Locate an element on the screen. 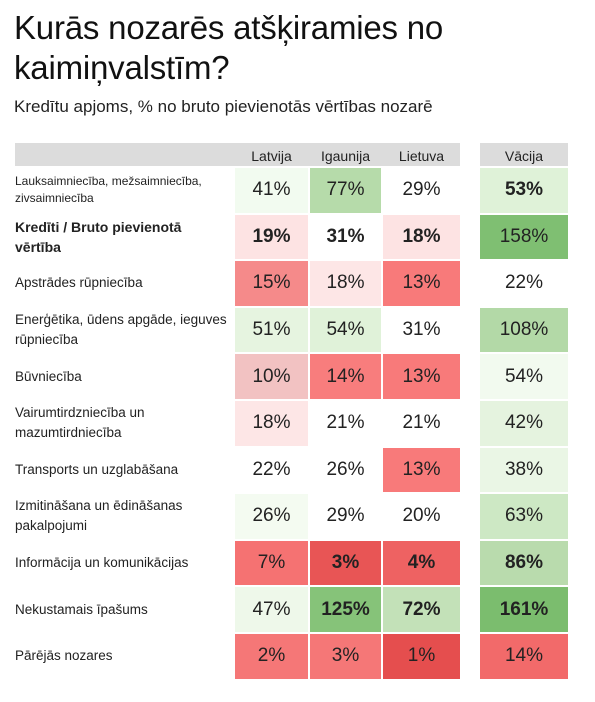 This screenshot has width=595, height=702. table-cell: 19% is located at coordinates (271, 237).